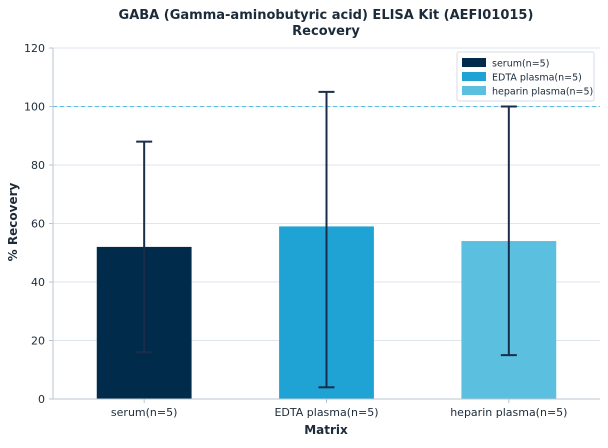 This screenshot has height=448, width=608. Describe the element at coordinates (41, 399) in the screenshot. I see `y-tick-label: 0` at that location.